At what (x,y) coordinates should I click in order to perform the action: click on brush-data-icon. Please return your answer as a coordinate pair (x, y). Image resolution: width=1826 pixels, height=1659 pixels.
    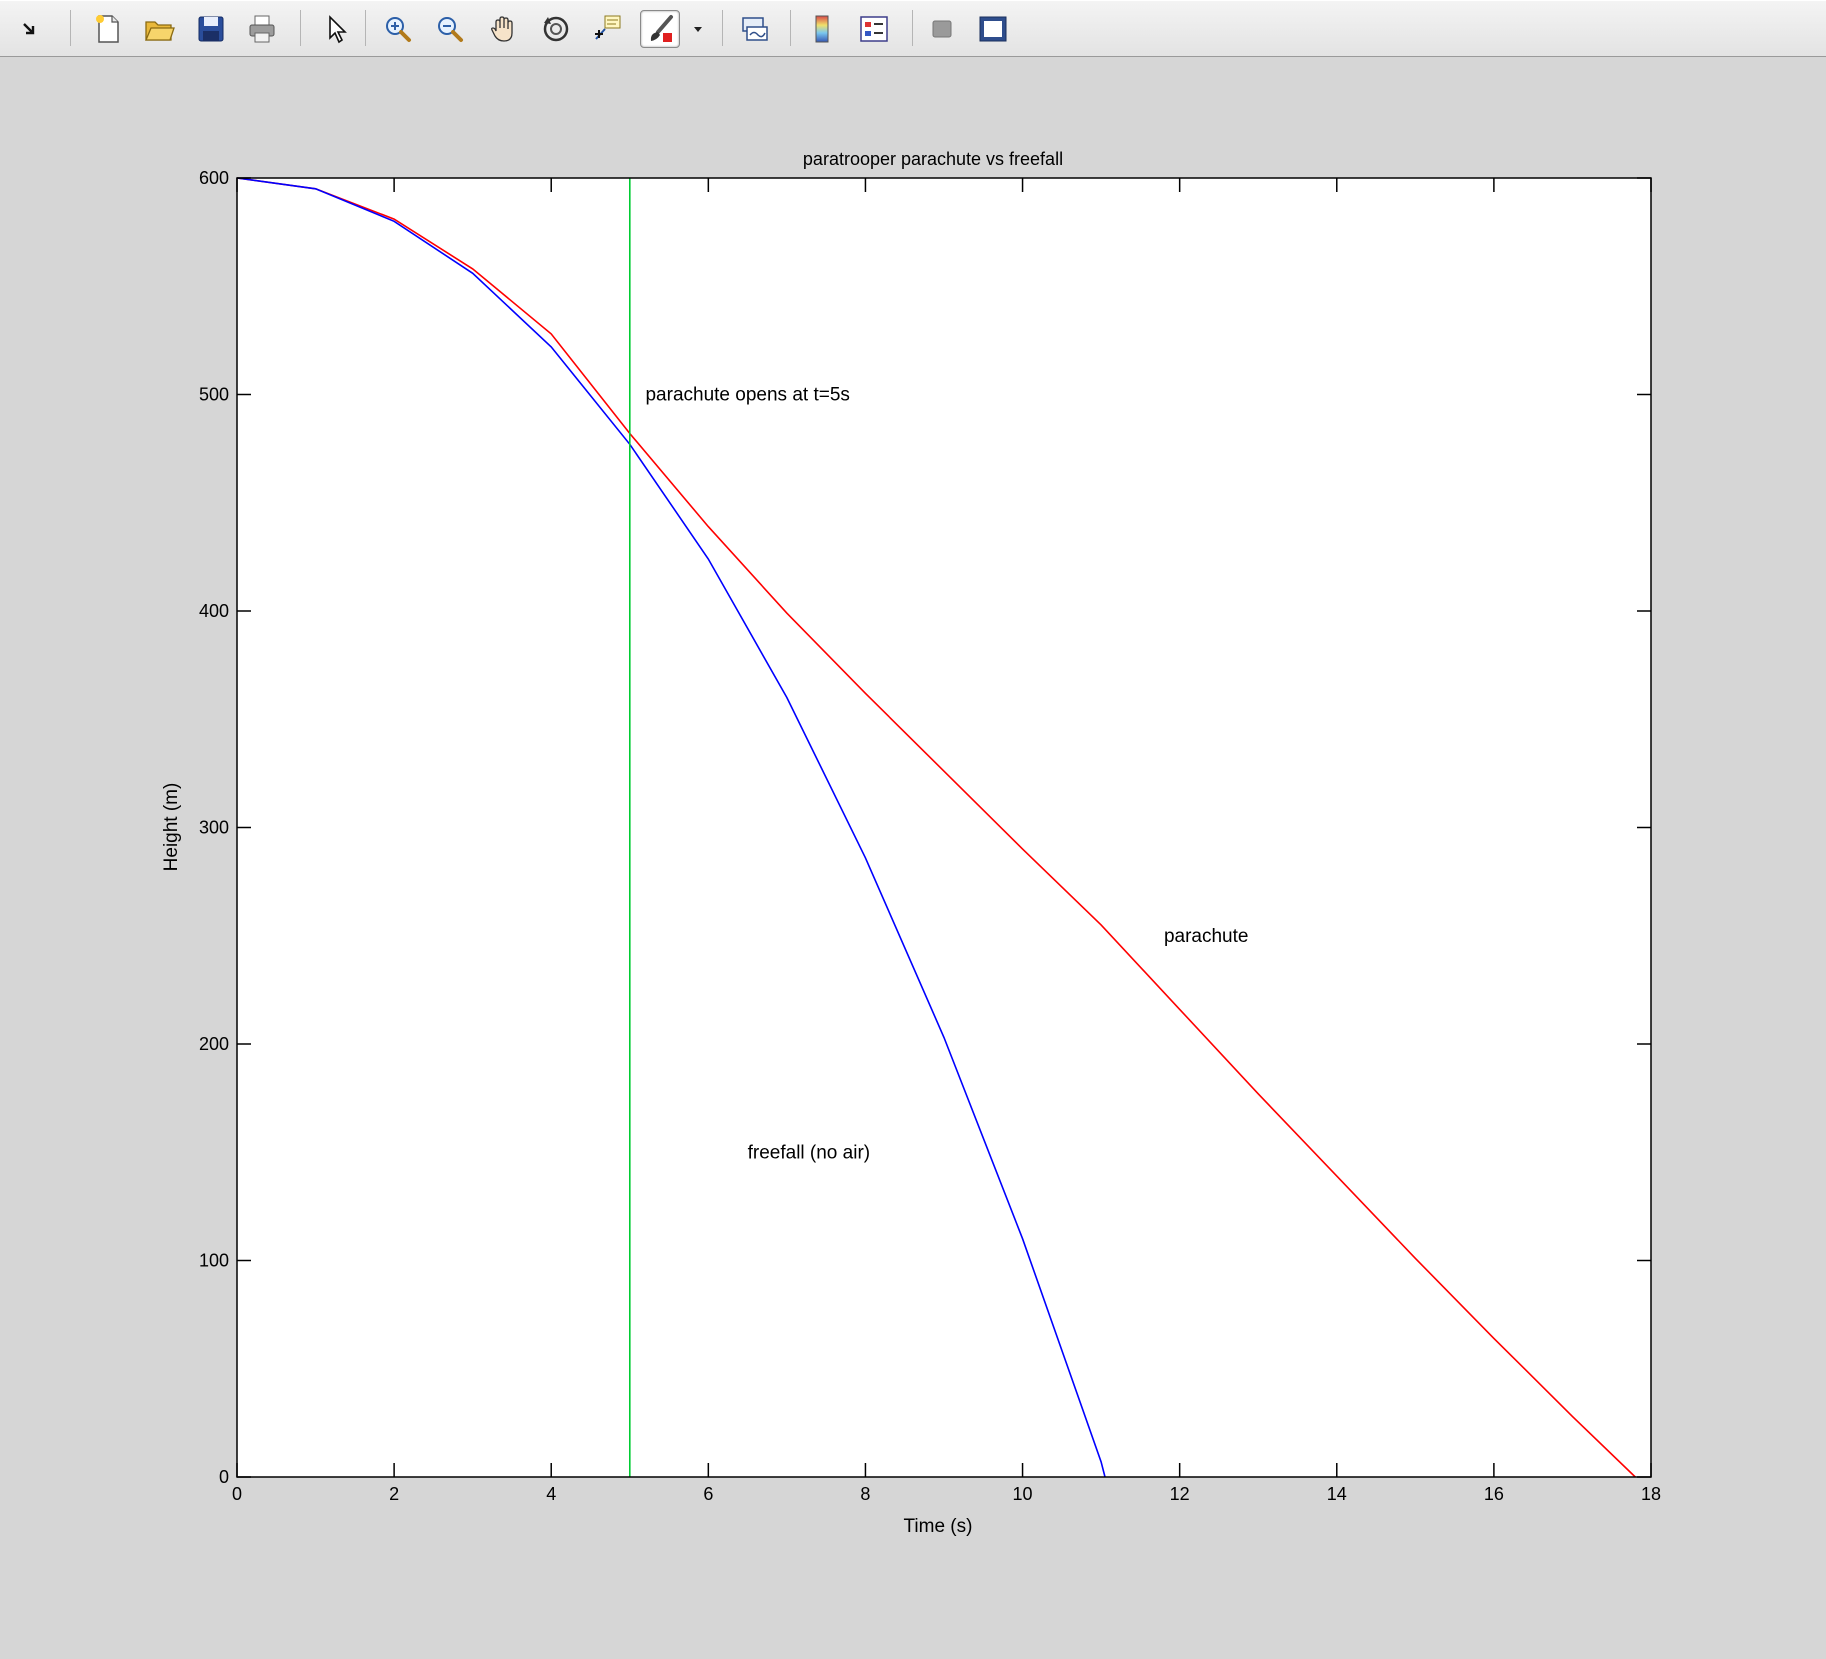
    Looking at the image, I should click on (661, 28).